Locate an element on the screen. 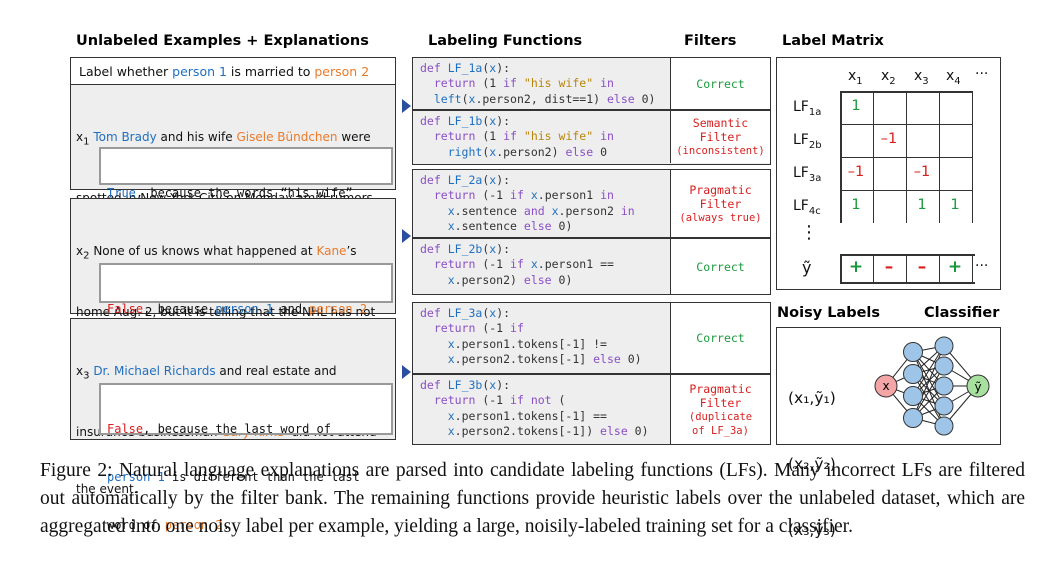 This screenshot has width=1059, height=584. matrix-col-header: x2 is located at coordinates (888, 77).